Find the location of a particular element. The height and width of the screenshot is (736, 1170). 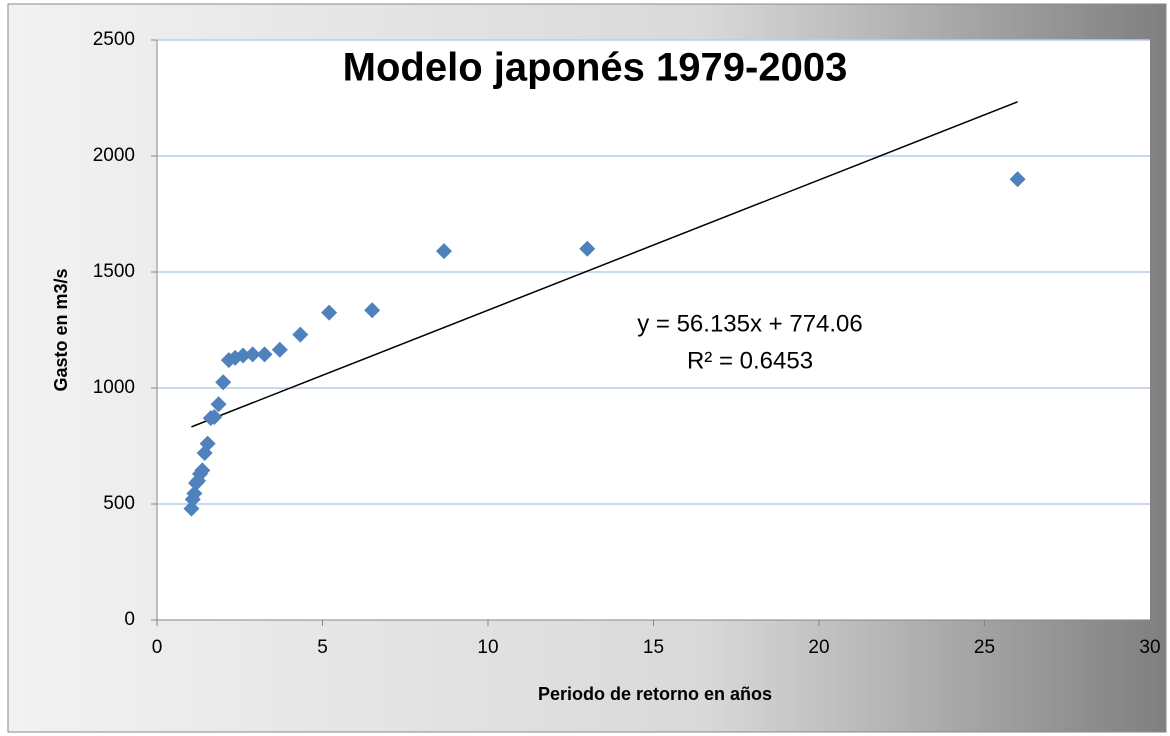

x-tick-label: 25 is located at coordinates (984, 647).